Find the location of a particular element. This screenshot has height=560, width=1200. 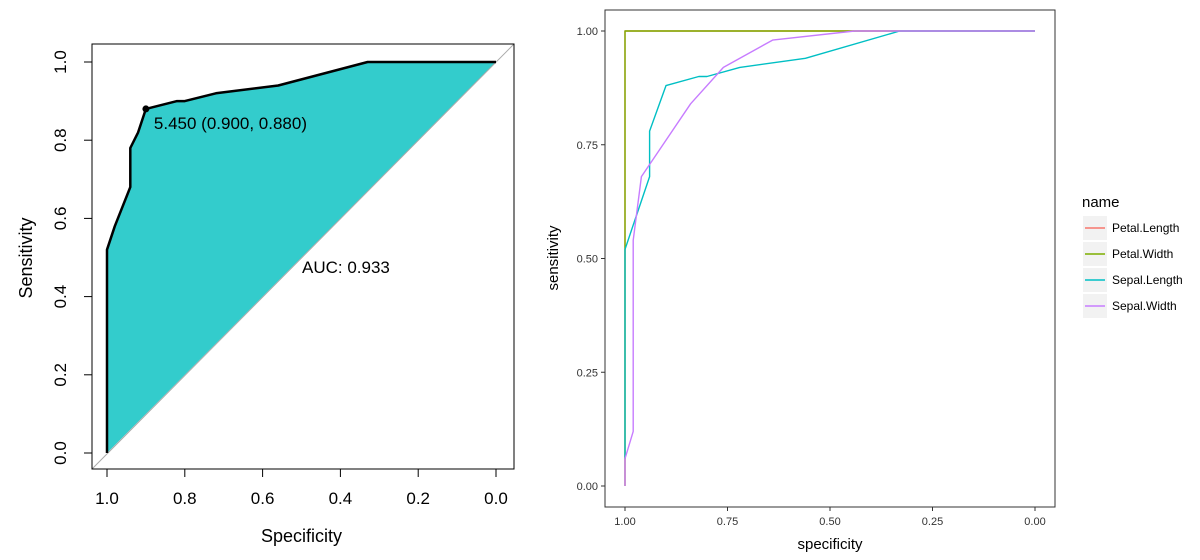

legend-label-petal-width: Petal.Width is located at coordinates (1142, 254).